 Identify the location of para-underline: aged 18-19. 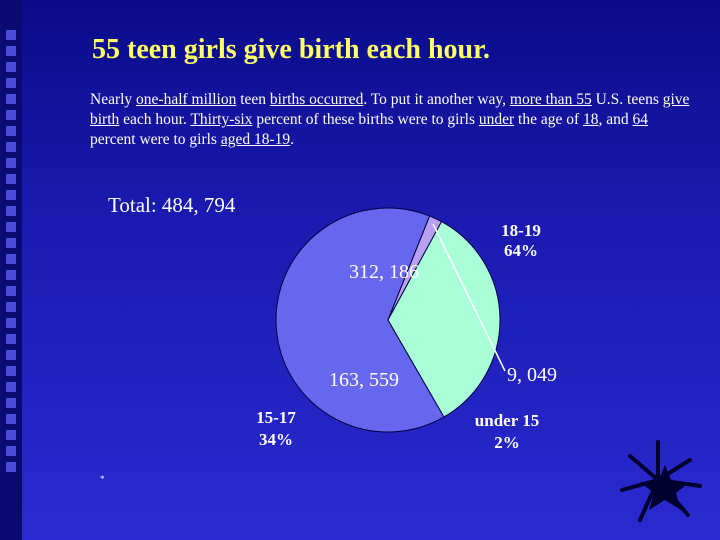
(255, 139).